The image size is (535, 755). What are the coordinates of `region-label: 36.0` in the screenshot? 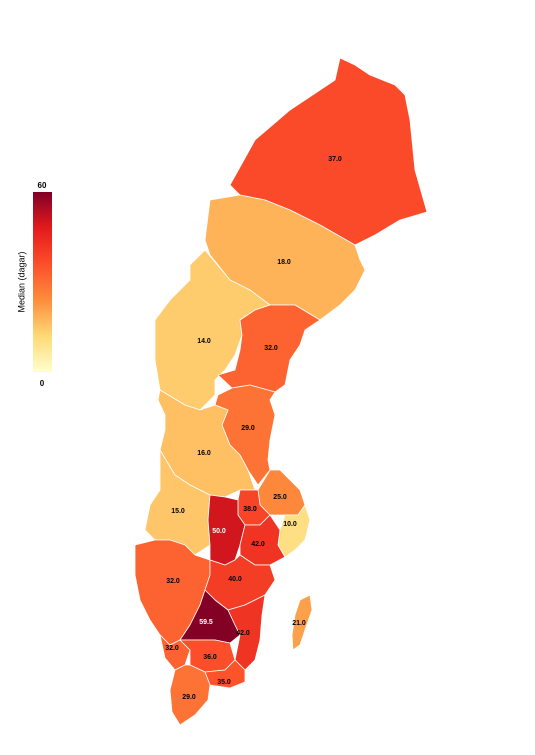 It's located at (210, 657).